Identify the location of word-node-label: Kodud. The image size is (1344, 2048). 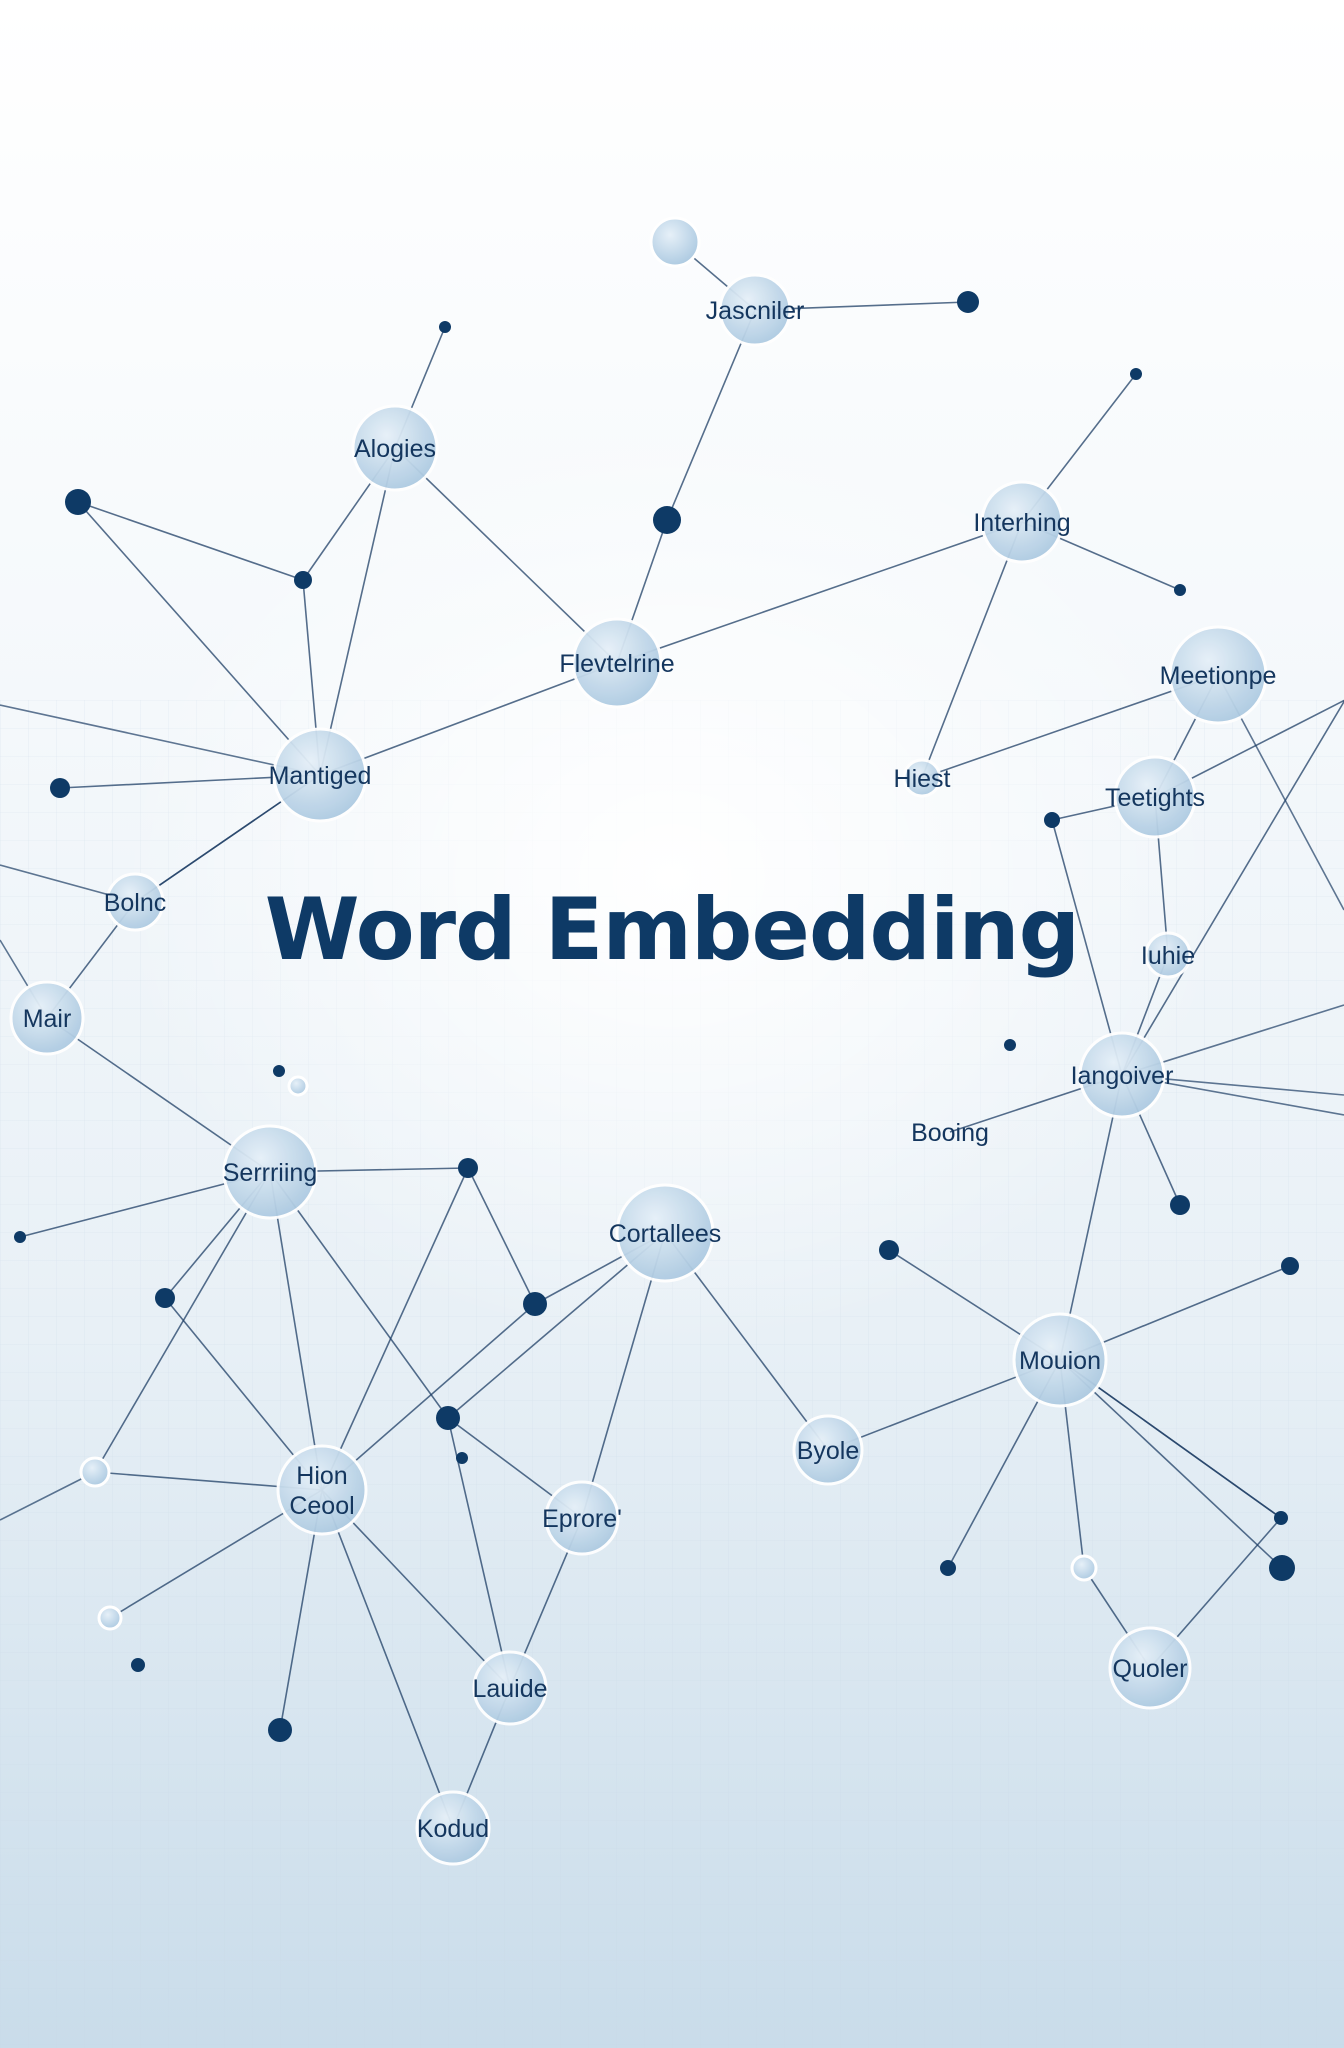
(453, 1829).